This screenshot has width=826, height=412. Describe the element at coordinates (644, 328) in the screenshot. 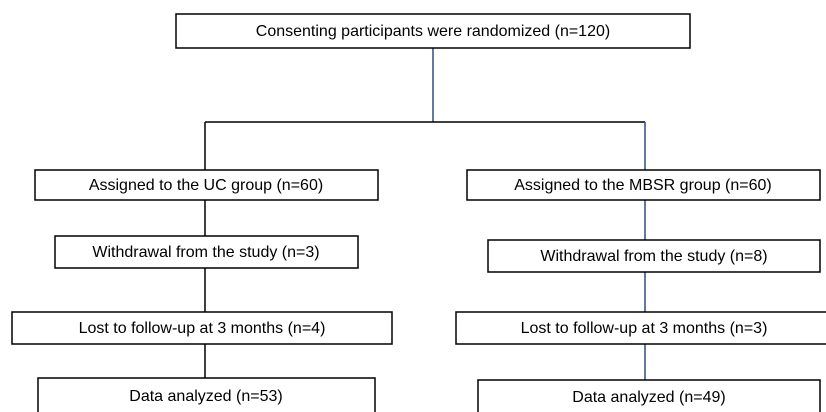

I see `node-label: Lost to follow-up at 3 months (n=3)` at that location.